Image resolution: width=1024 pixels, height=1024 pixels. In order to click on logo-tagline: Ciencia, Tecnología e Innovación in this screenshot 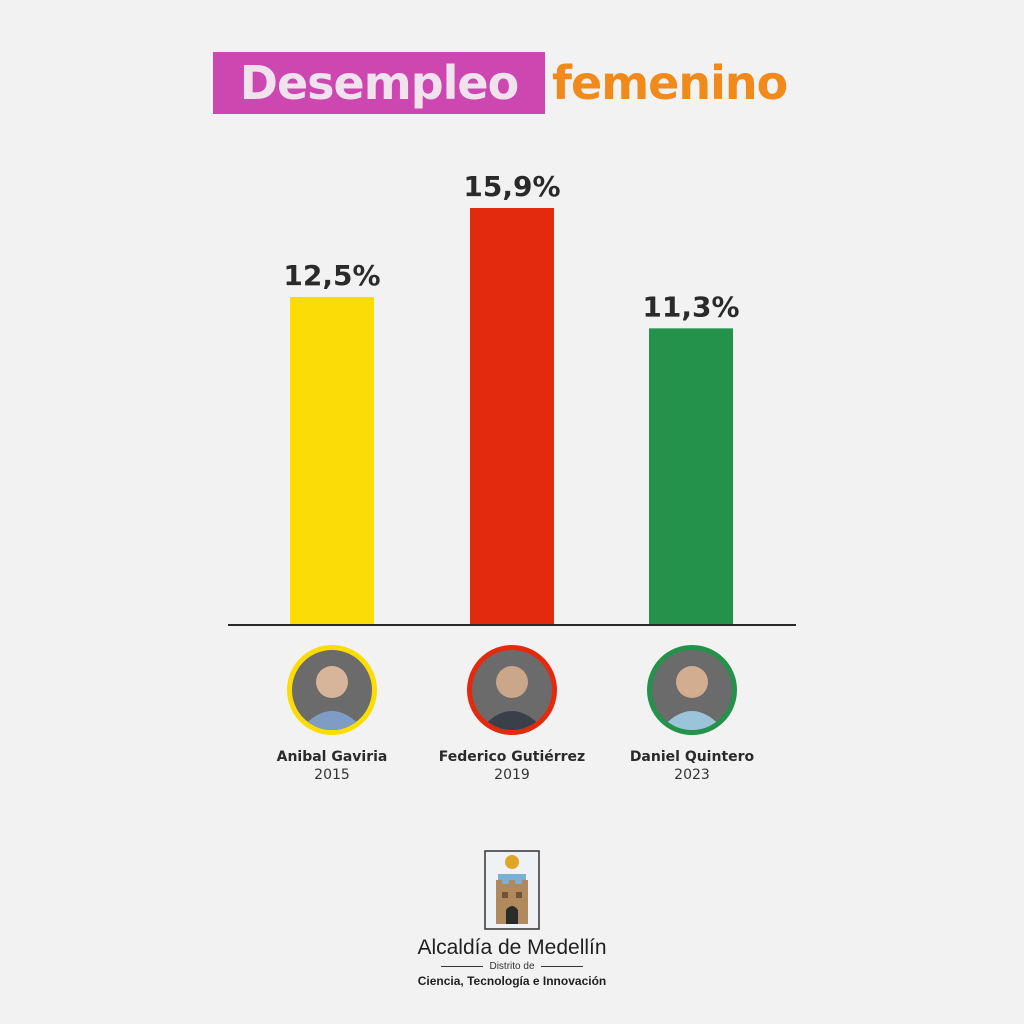, I will do `click(512, 981)`.